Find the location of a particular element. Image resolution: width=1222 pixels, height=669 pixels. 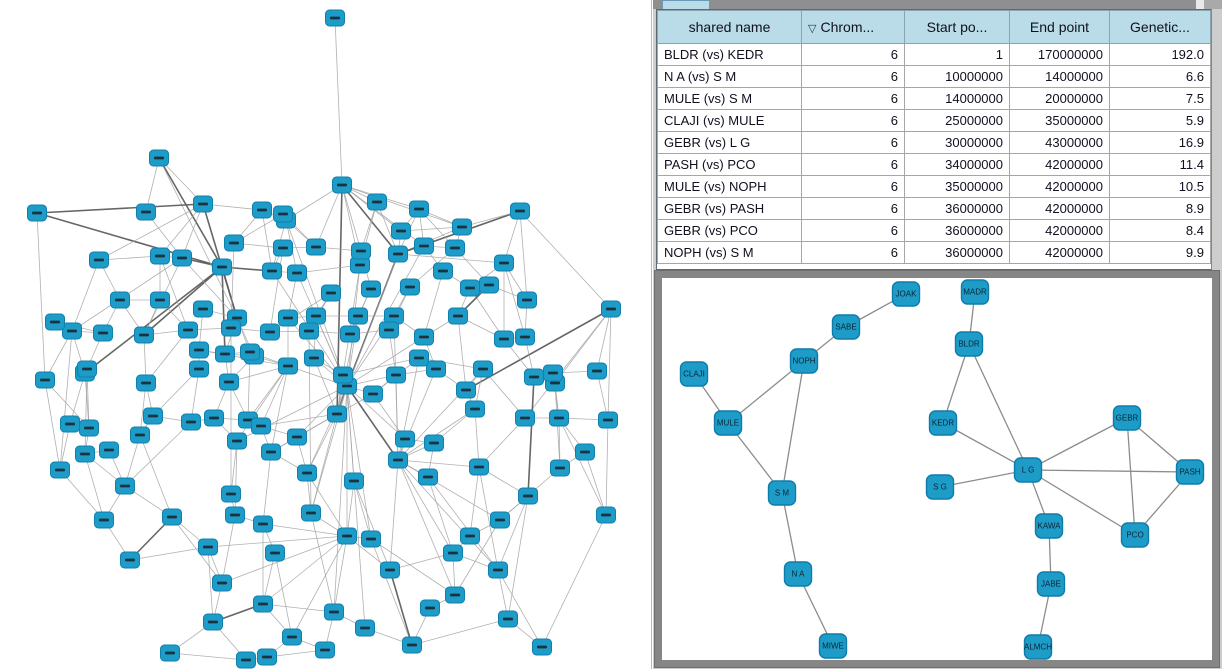

graph-node-pco: PCO is located at coordinates (1135, 535).